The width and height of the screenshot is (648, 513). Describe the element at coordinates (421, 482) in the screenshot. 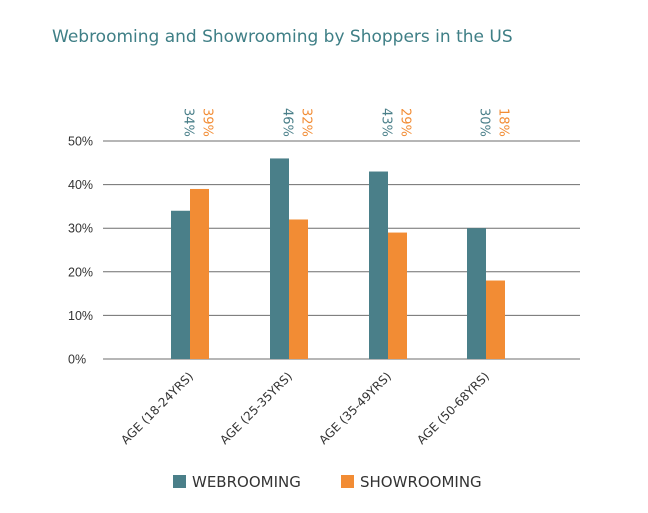

I see `legend-label-showrooming: SHOWROOMING` at that location.